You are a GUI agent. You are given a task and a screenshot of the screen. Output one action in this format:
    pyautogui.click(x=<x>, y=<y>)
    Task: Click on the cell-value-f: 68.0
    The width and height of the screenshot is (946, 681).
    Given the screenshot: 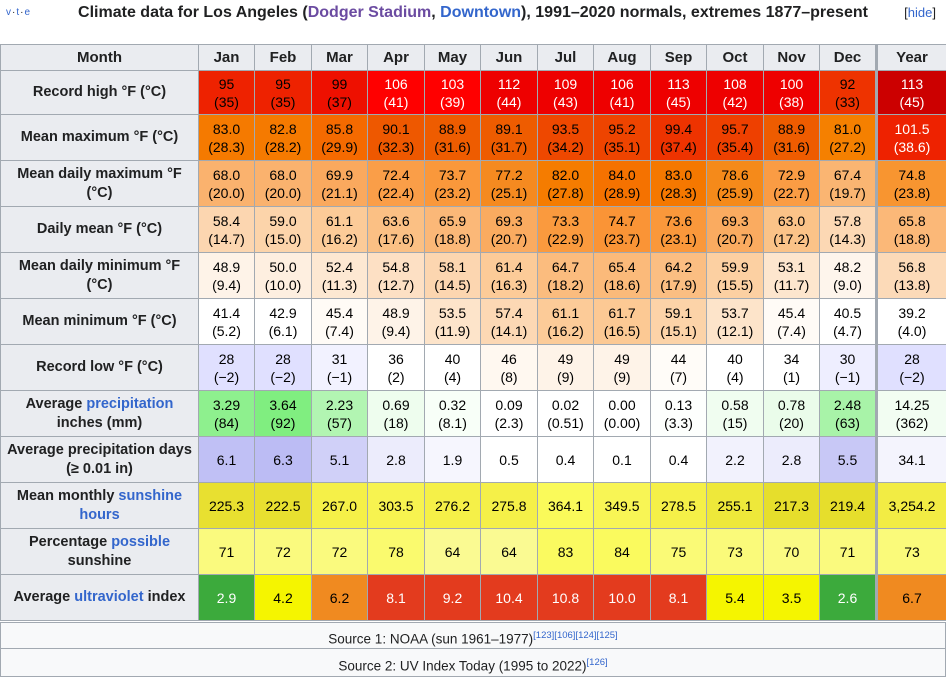 What is the action you would take?
    pyautogui.click(x=283, y=175)
    